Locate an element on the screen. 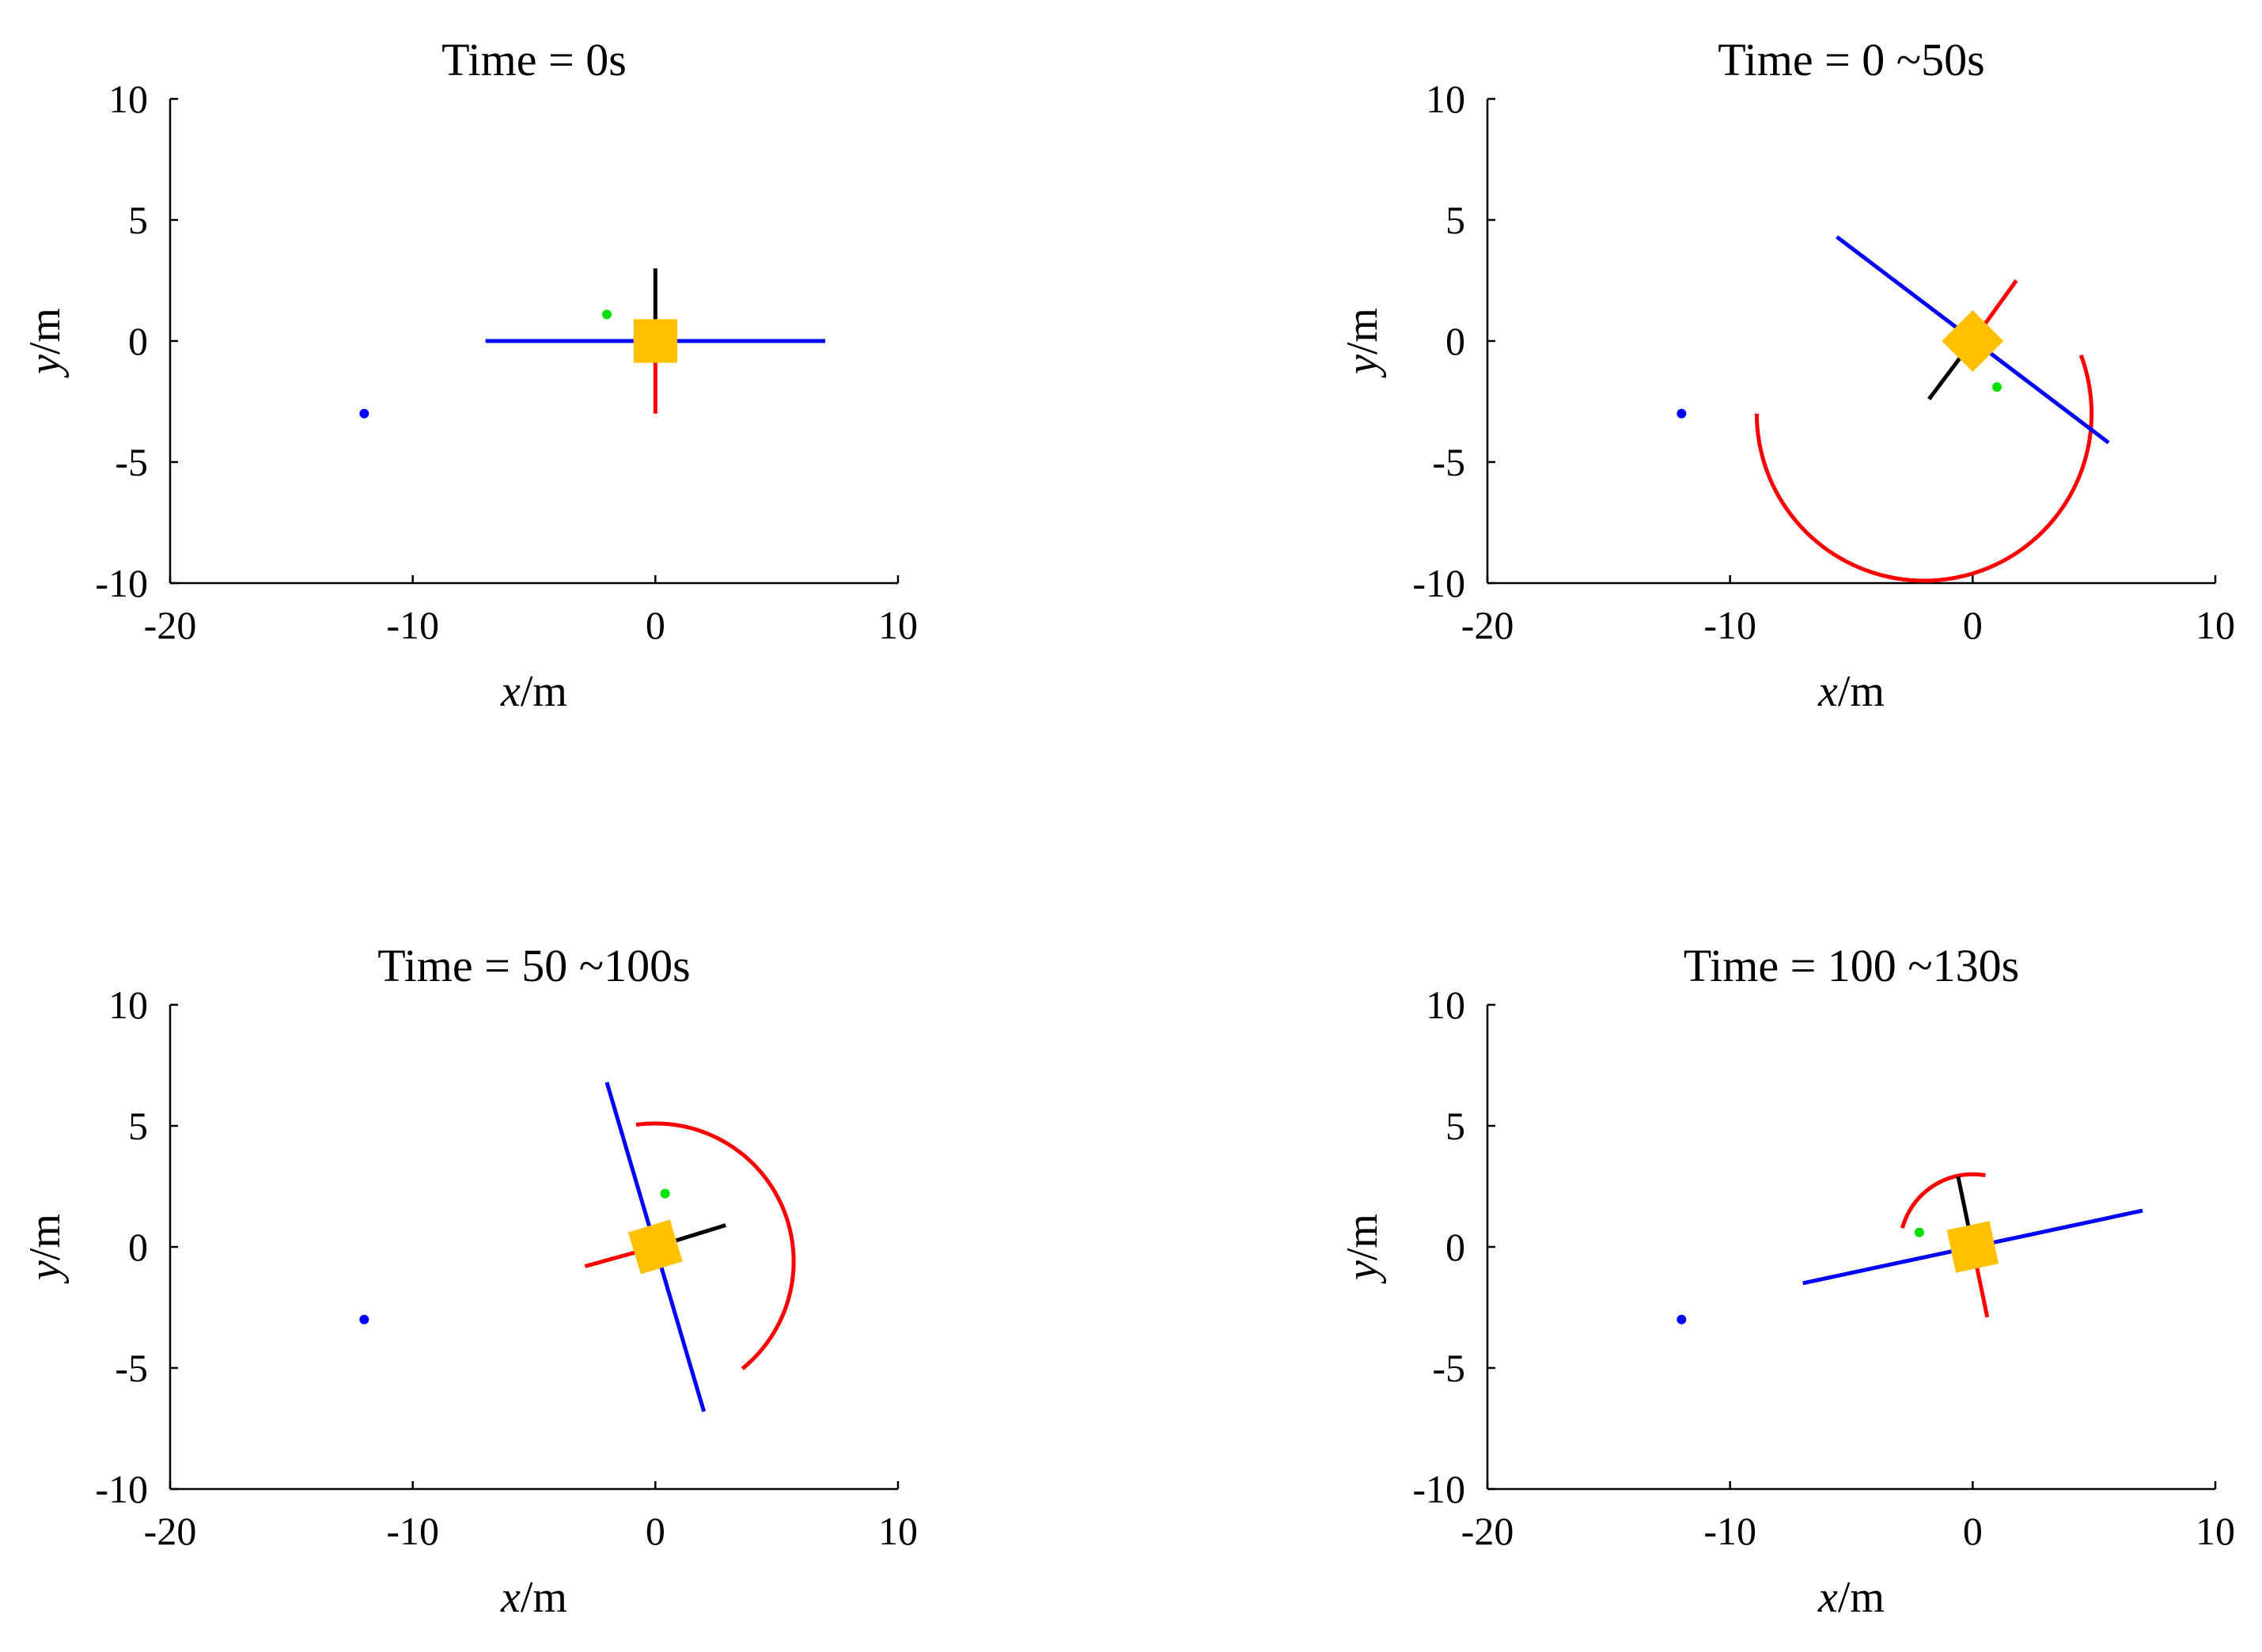 This screenshot has width=2262, height=1652. chart-title: Time = 0s is located at coordinates (534, 60).